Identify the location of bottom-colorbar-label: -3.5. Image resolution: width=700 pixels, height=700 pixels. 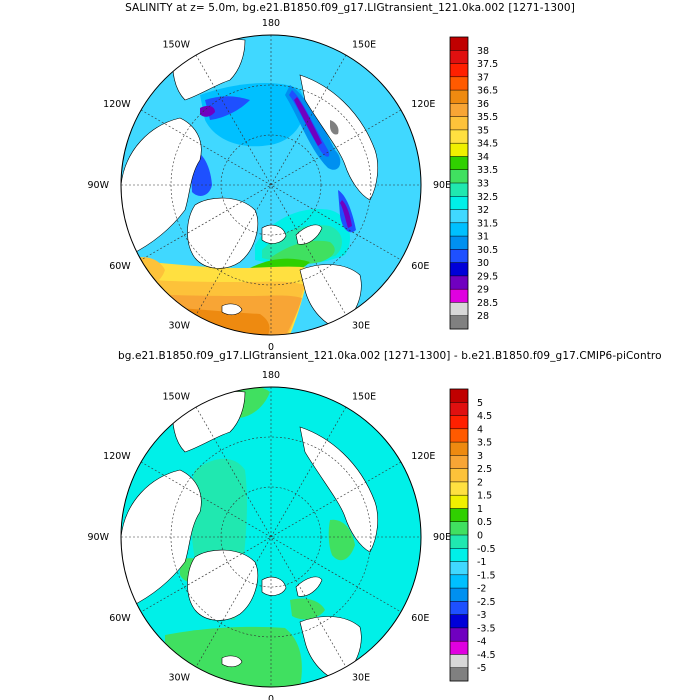
(486, 628).